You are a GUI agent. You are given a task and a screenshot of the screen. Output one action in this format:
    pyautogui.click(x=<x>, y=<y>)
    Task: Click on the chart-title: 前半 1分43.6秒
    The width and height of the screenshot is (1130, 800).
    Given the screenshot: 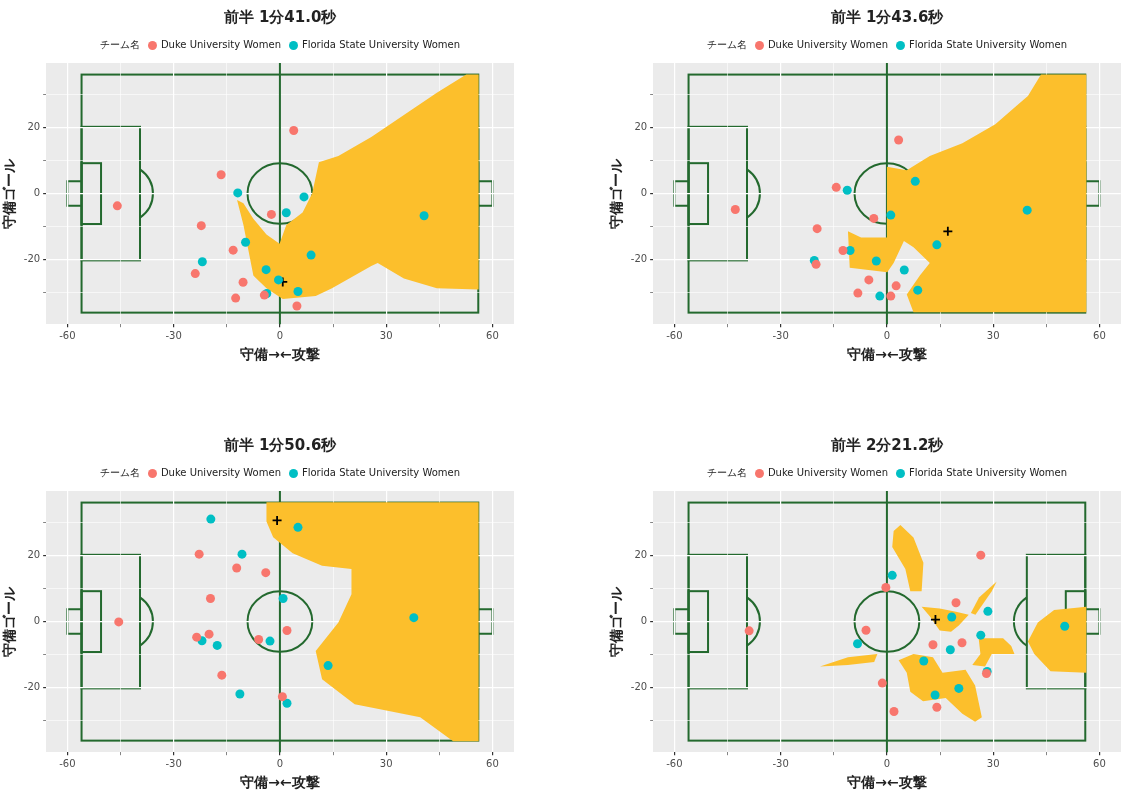 What is the action you would take?
    pyautogui.click(x=887, y=17)
    